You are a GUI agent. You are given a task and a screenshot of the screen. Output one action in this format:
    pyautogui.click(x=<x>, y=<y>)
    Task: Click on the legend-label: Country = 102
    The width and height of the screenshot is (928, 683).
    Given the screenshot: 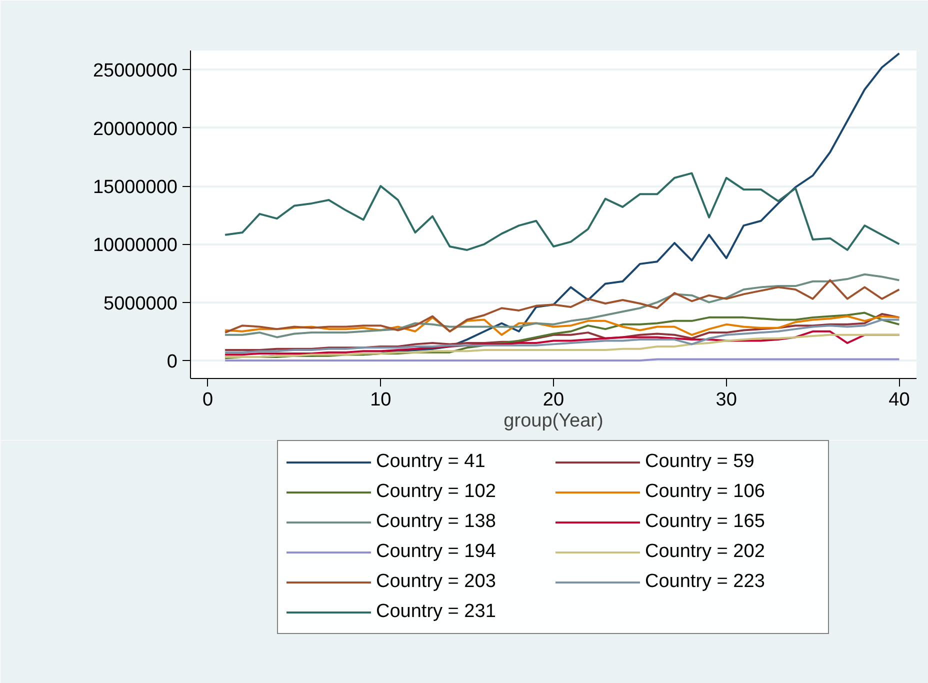 What is the action you would take?
    pyautogui.click(x=436, y=492)
    